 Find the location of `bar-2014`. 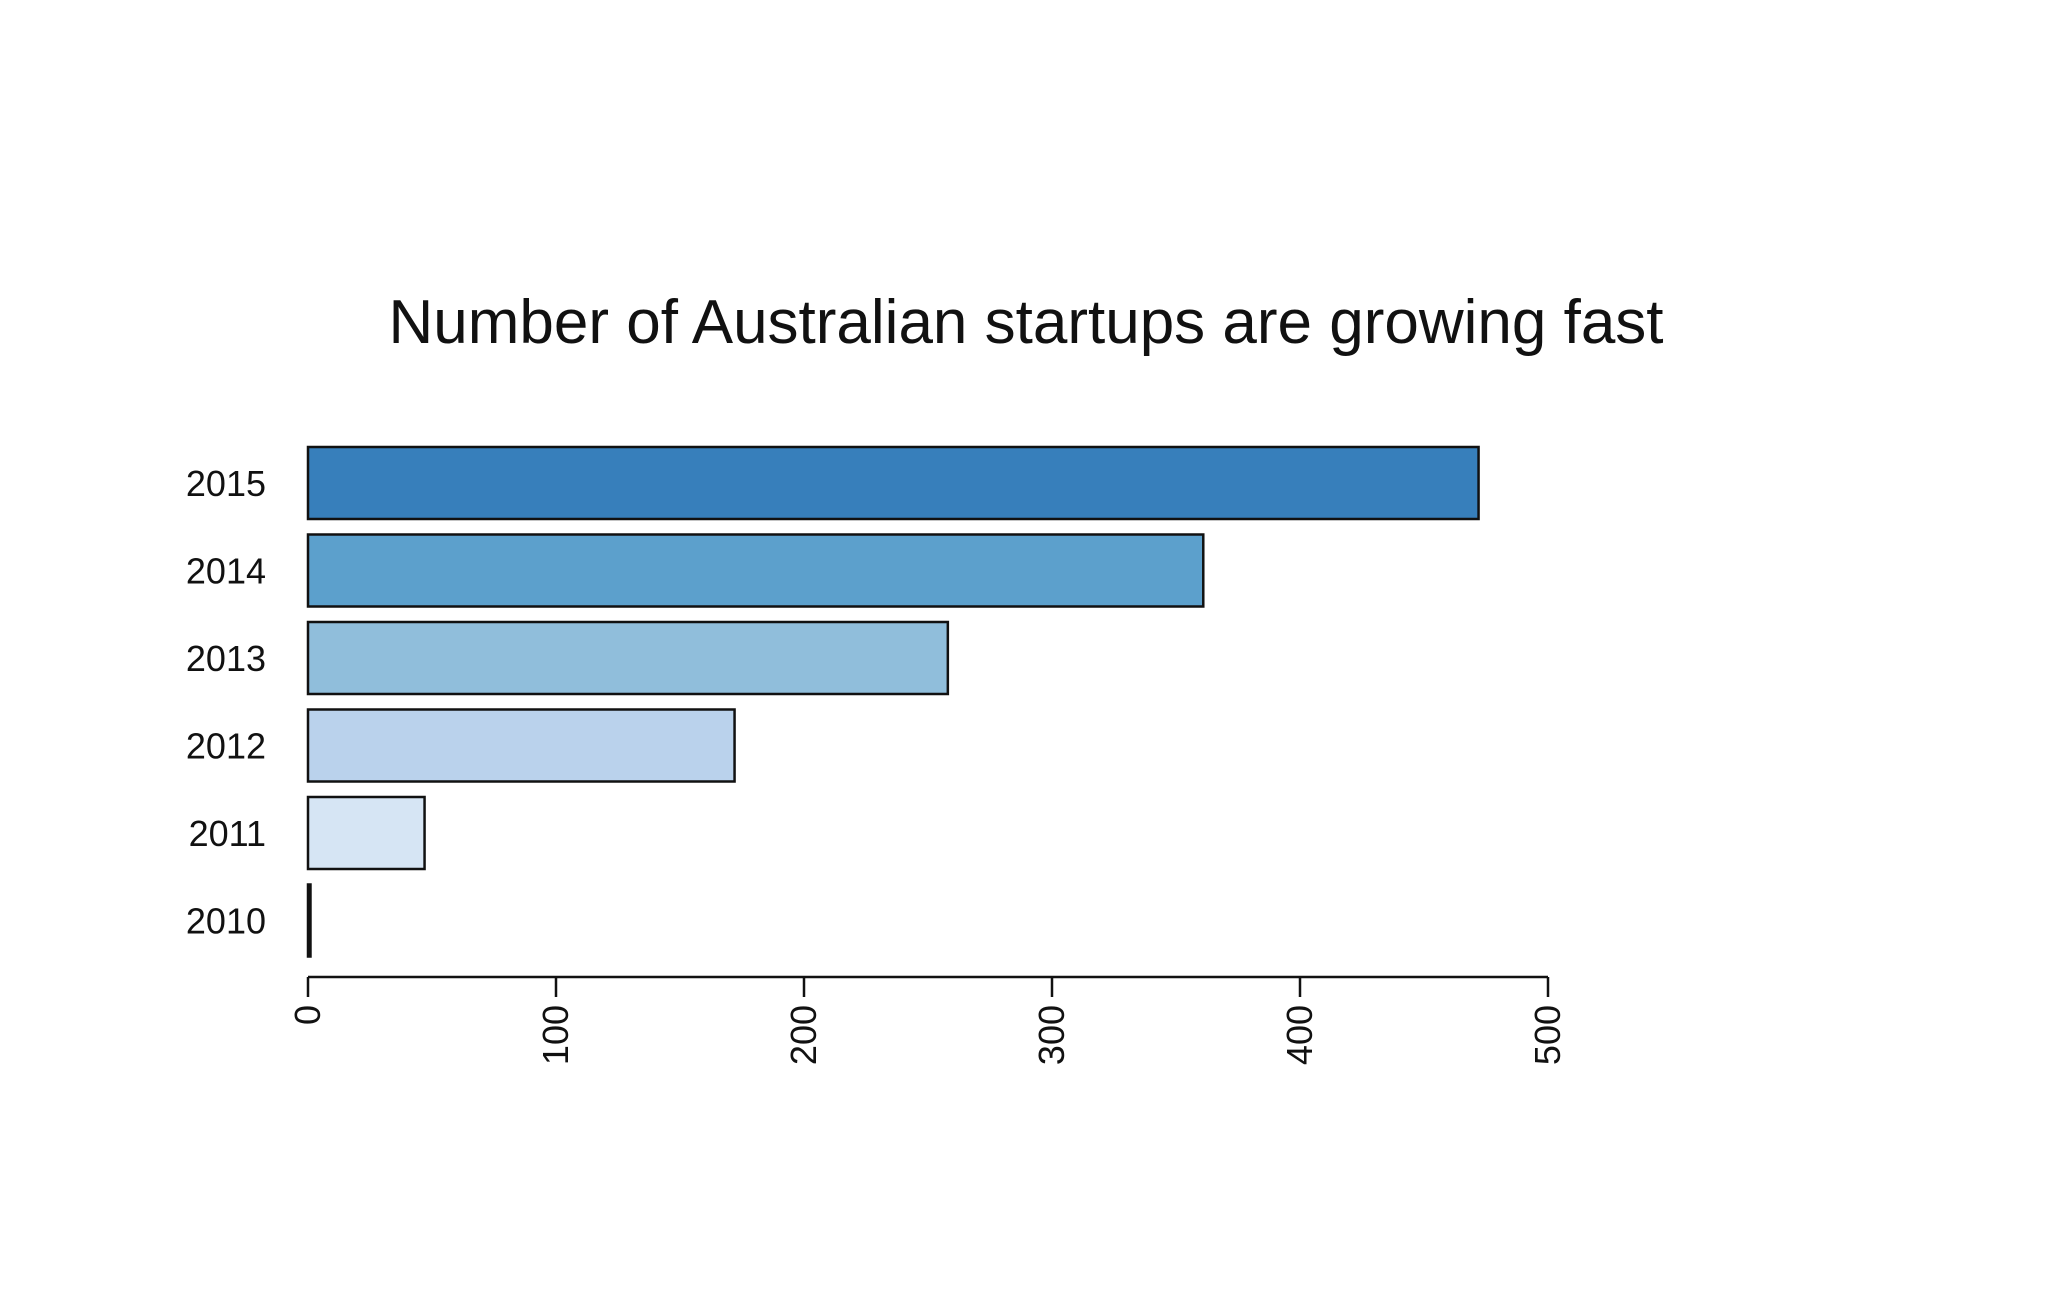

bar-2014 is located at coordinates (755, 570).